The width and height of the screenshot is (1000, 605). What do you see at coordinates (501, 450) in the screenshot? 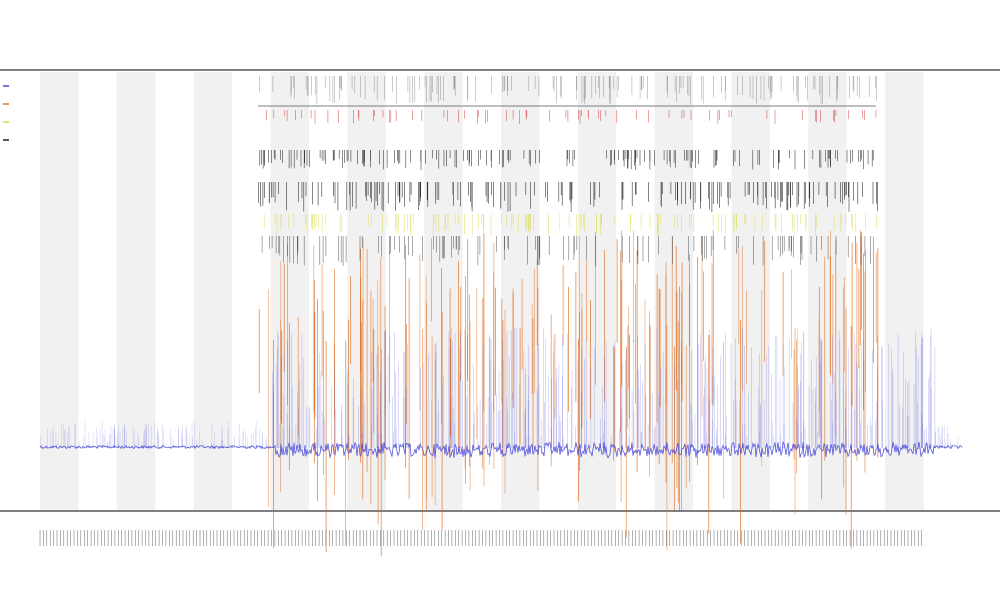
I see `baseline-line` at bounding box center [501, 450].